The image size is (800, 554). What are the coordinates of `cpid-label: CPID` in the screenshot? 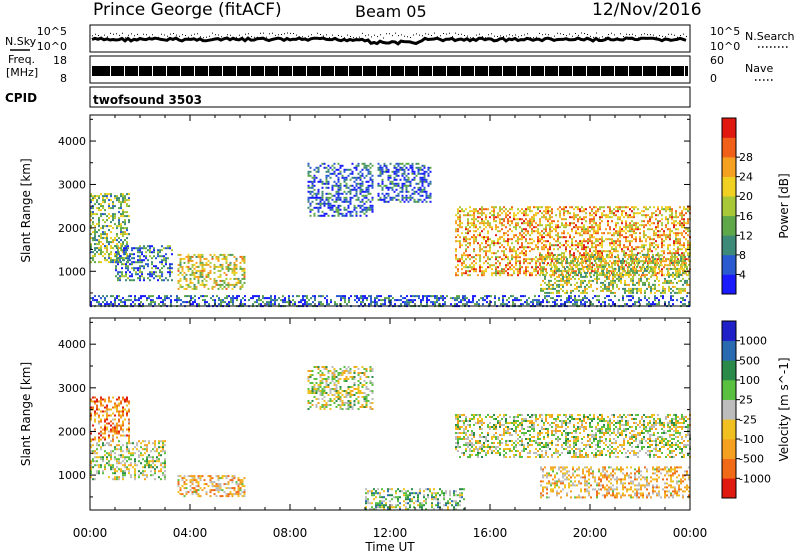 It's located at (21, 98).